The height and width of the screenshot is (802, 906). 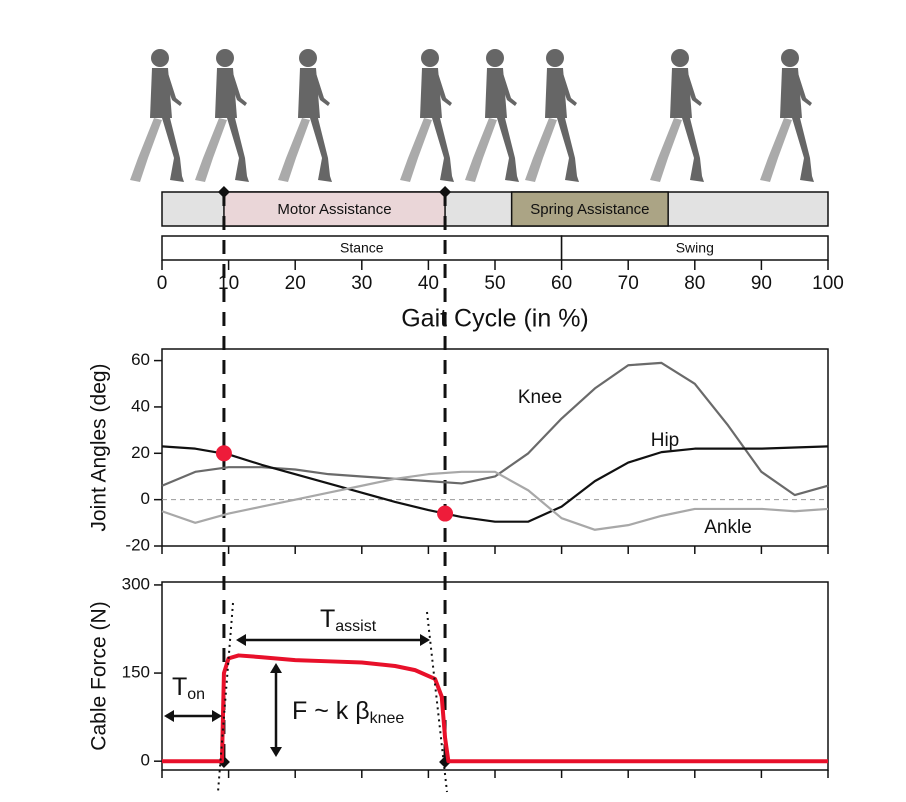 What do you see at coordinates (99, 675) in the screenshot?
I see `y-axis-title: Cable Force (N)` at bounding box center [99, 675].